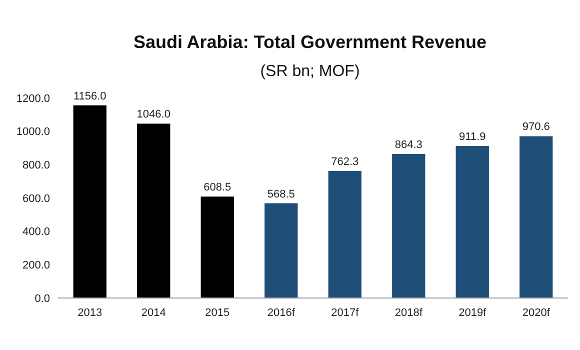  Describe the element at coordinates (36, 166) in the screenshot. I see `y-tick-label: 800.0` at that location.